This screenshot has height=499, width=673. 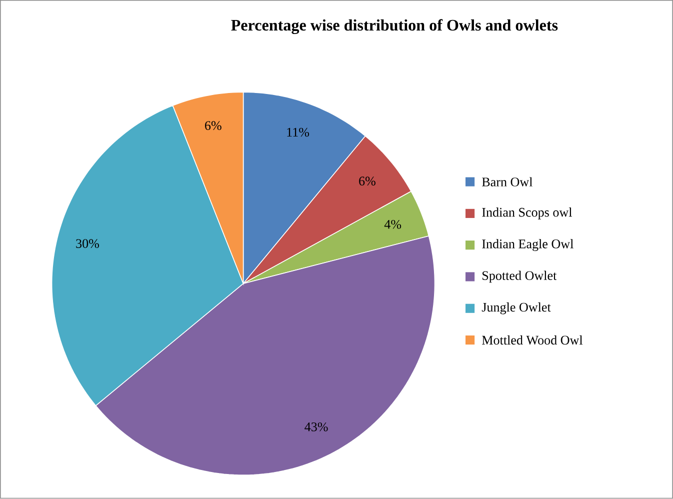 I want to click on legend-label: Barn Owl, so click(x=507, y=182).